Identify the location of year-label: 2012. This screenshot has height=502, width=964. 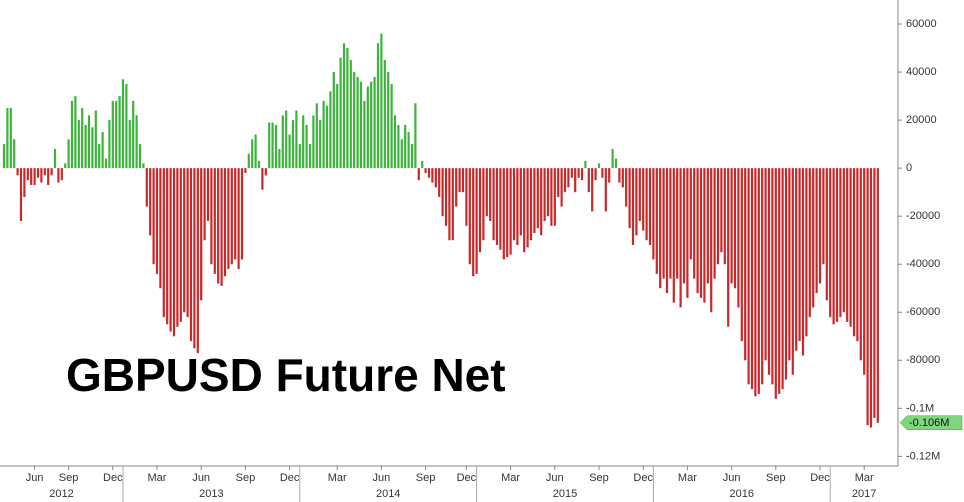
(61, 494).